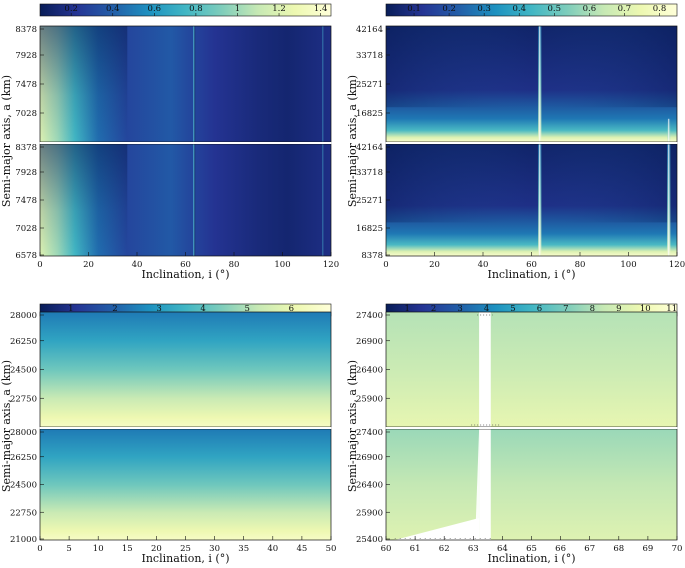 The height and width of the screenshot is (568, 685). I want to click on x-tick-label: 50, so click(331, 549).